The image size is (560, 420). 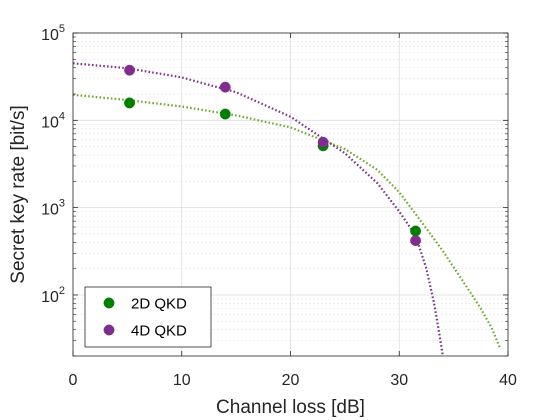 What do you see at coordinates (62, 204) in the screenshot?
I see `y-tick-label-exponent: 3` at bounding box center [62, 204].